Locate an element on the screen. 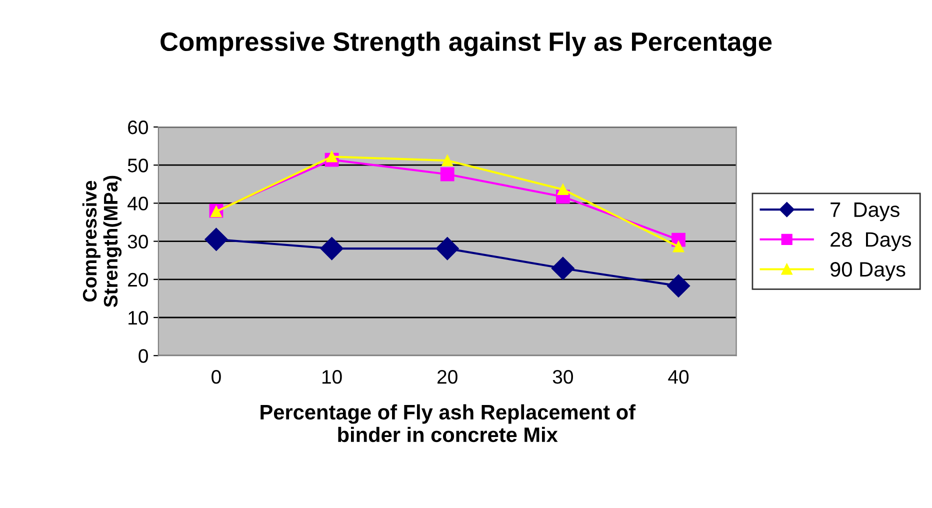 This screenshot has height=508, width=932. x-tick-label: 0 is located at coordinates (216, 377).